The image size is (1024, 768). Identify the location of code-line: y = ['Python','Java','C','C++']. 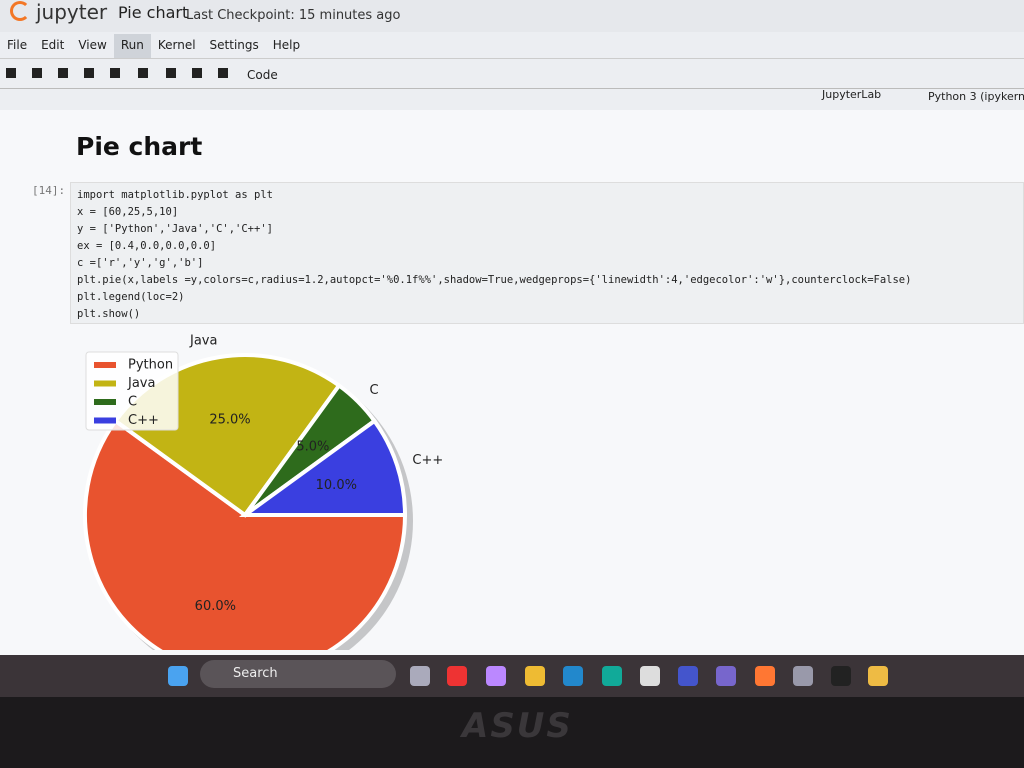
(175, 229).